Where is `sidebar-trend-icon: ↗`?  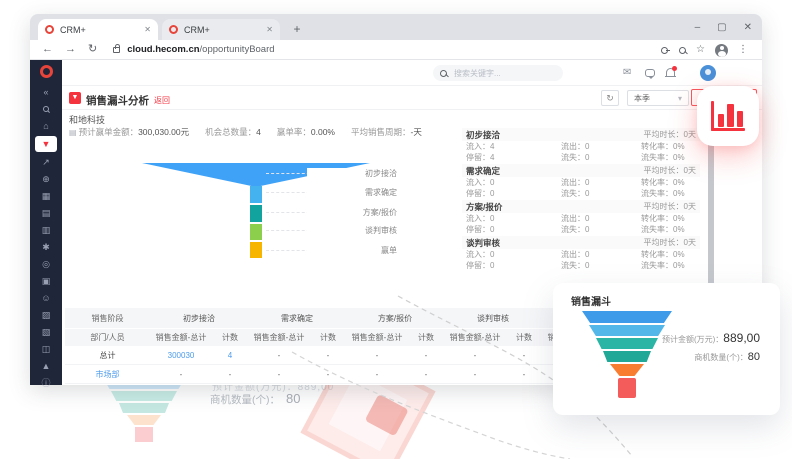
sidebar-trend-icon: ↗ is located at coordinates (46, 162).